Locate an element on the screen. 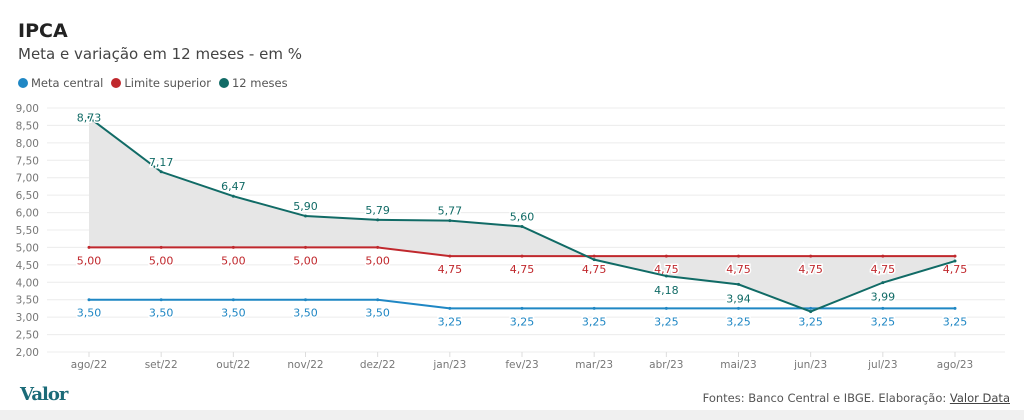 The height and width of the screenshot is (420, 1024). data-label: 5,79 is located at coordinates (377, 210).